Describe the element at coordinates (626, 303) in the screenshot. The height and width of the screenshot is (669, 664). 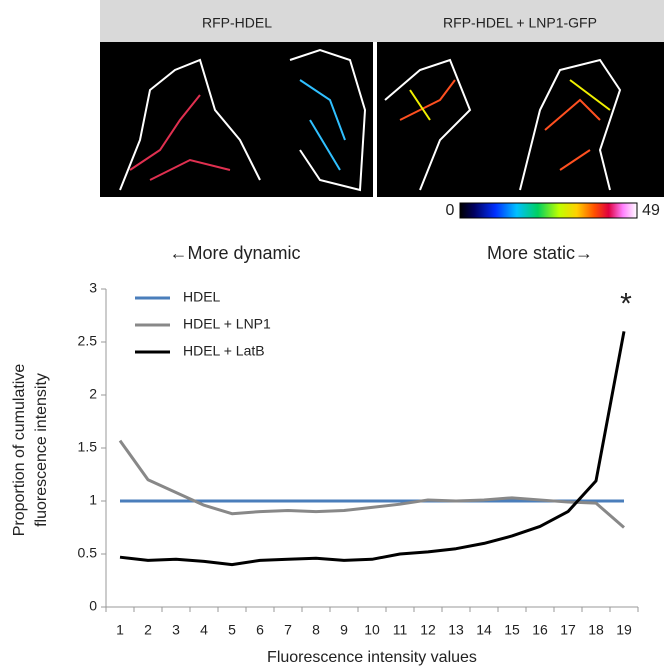
I see `annotation: *` at that location.